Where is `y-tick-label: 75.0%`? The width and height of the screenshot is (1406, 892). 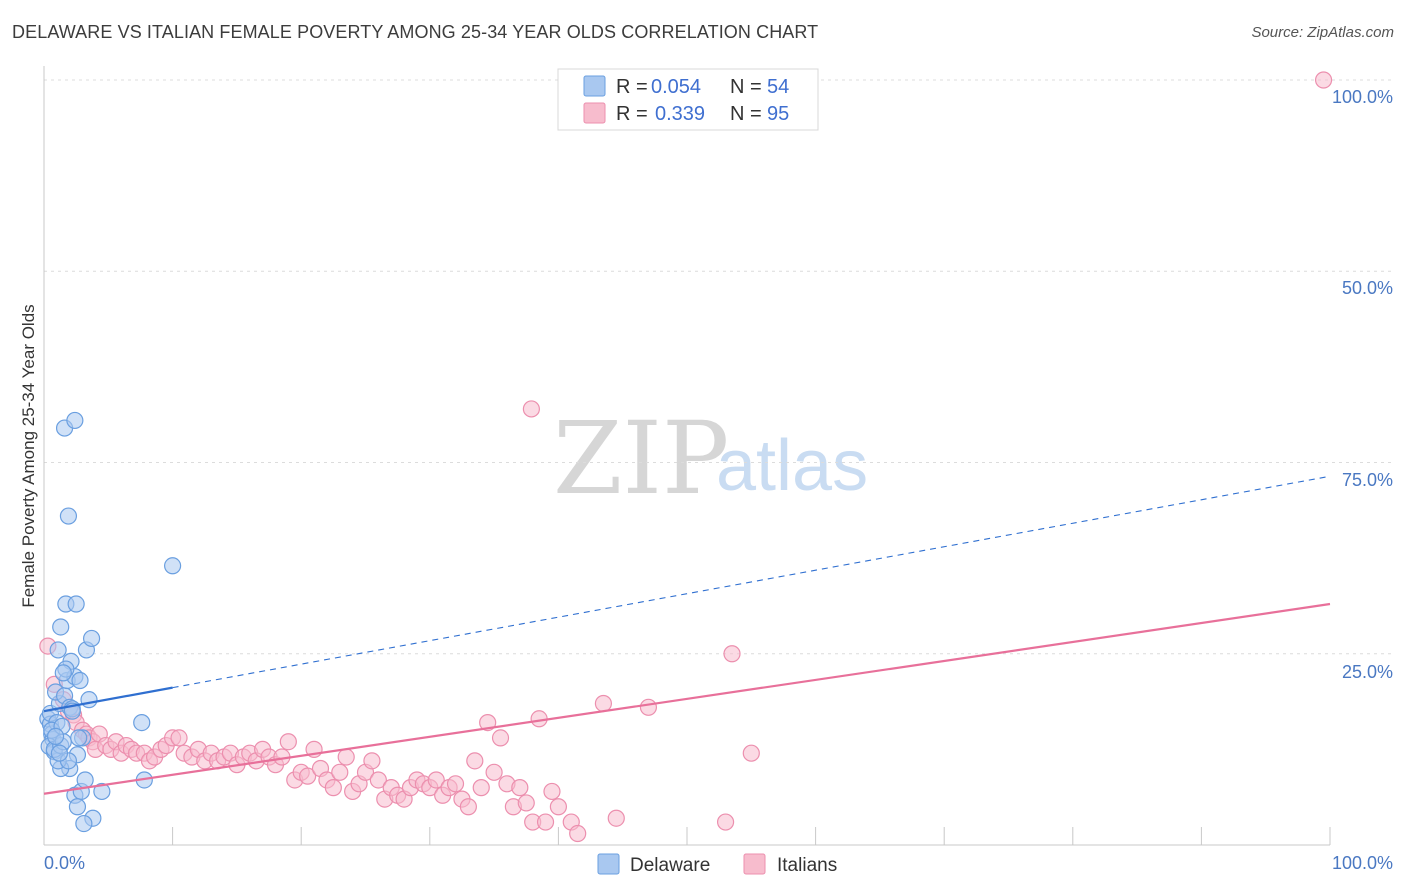
y-tick-label: 75.0% is located at coordinates (1367, 480).